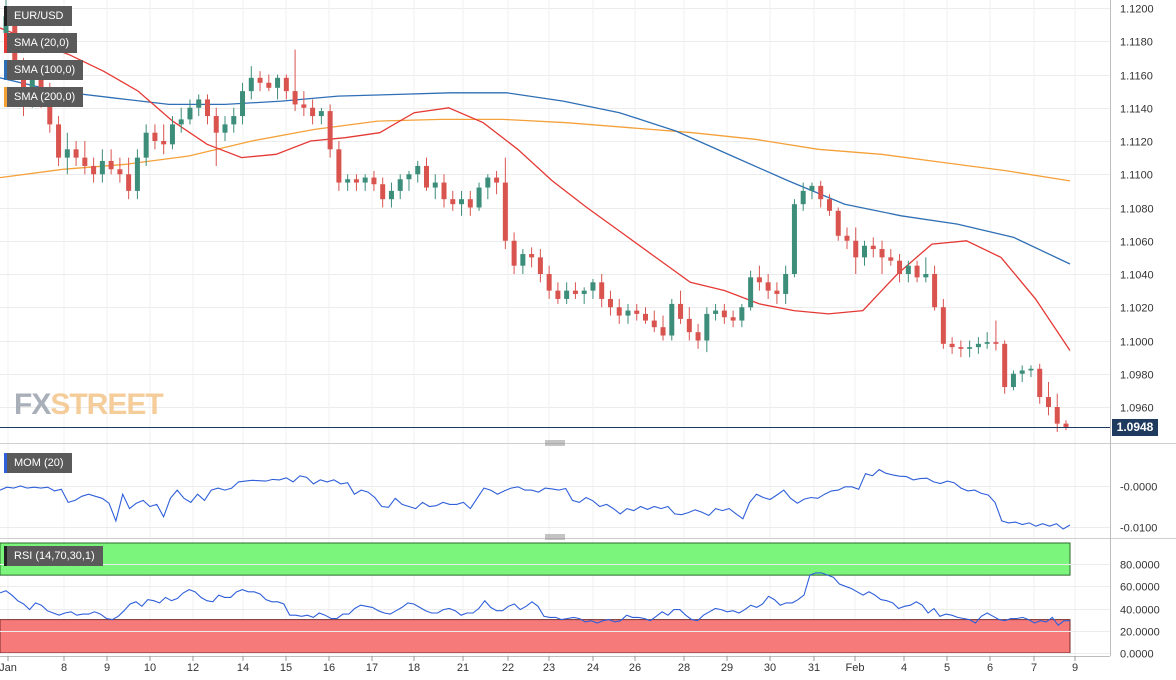  What do you see at coordinates (44, 97) in the screenshot?
I see `legend-sma200: SMA (200,0)` at bounding box center [44, 97].